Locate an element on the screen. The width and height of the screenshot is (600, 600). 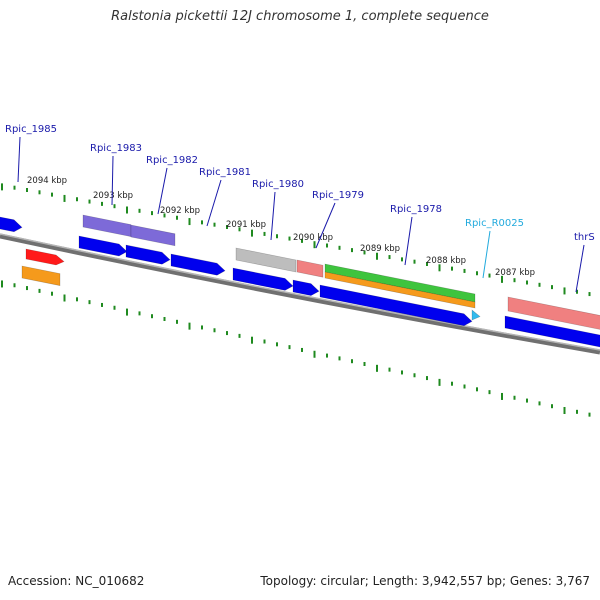
gene-label: Rpic_1980 is located at coordinates (278, 184).